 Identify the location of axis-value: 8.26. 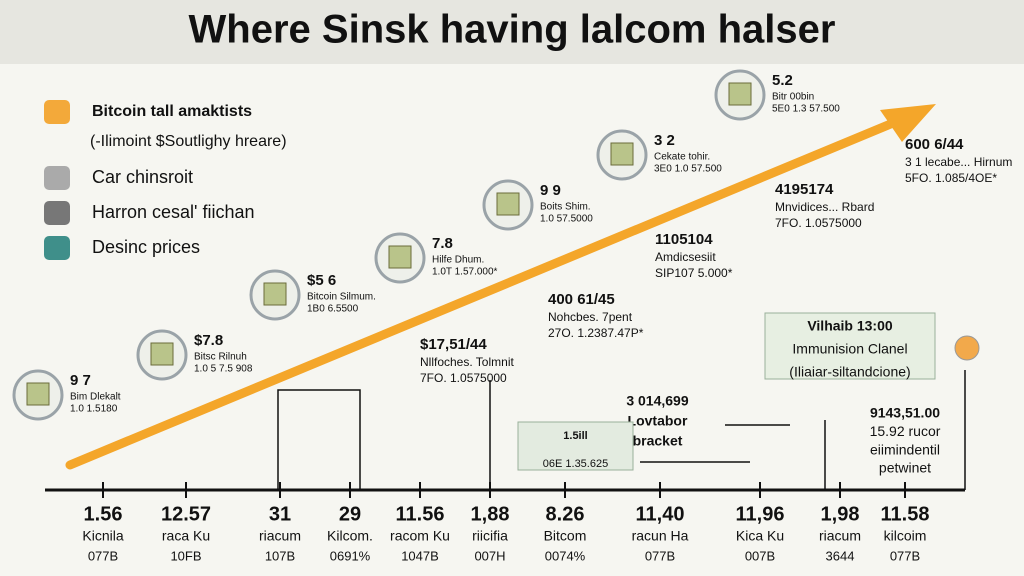
(565, 514).